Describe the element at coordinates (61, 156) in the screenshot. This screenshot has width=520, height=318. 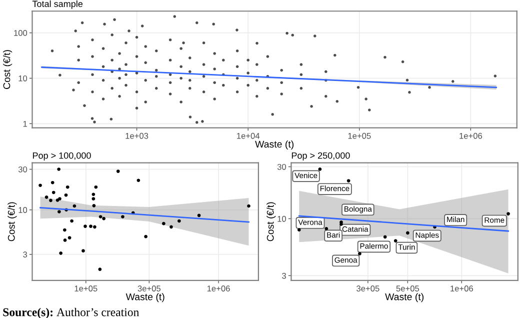
I see `chart-title: Pop > 100,000` at that location.